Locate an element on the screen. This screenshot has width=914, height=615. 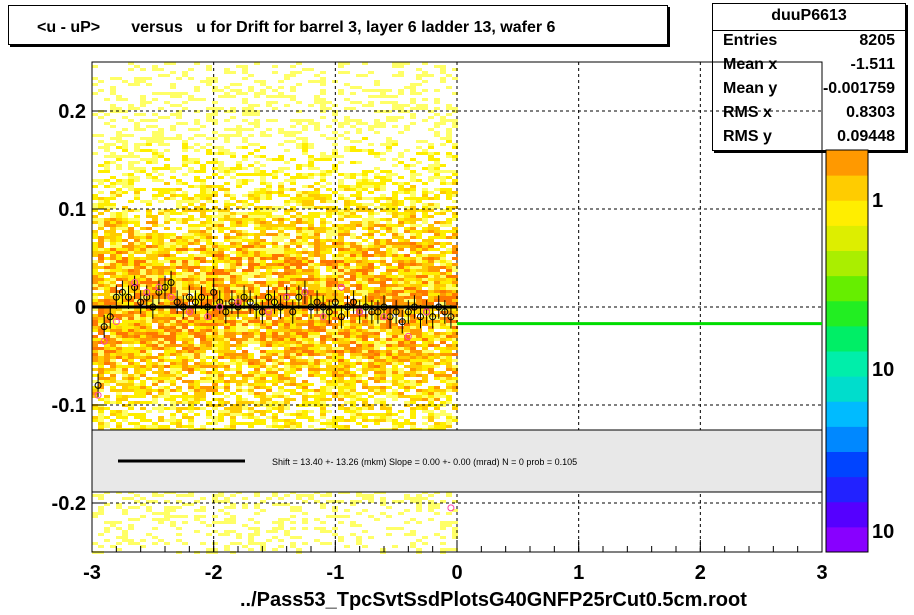
stats-key: RMS y is located at coordinates (747, 136).